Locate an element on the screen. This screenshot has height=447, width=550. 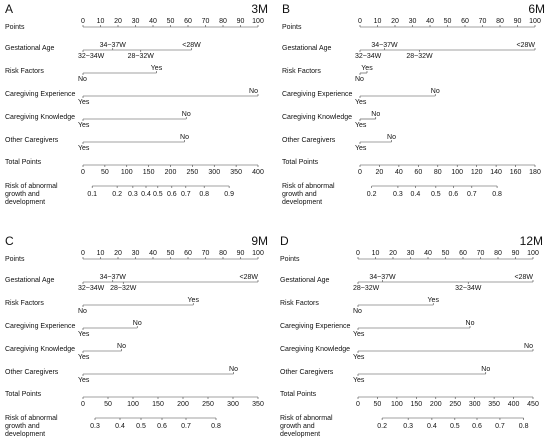
tick-label: 0.7 is located at coordinates (186, 426).